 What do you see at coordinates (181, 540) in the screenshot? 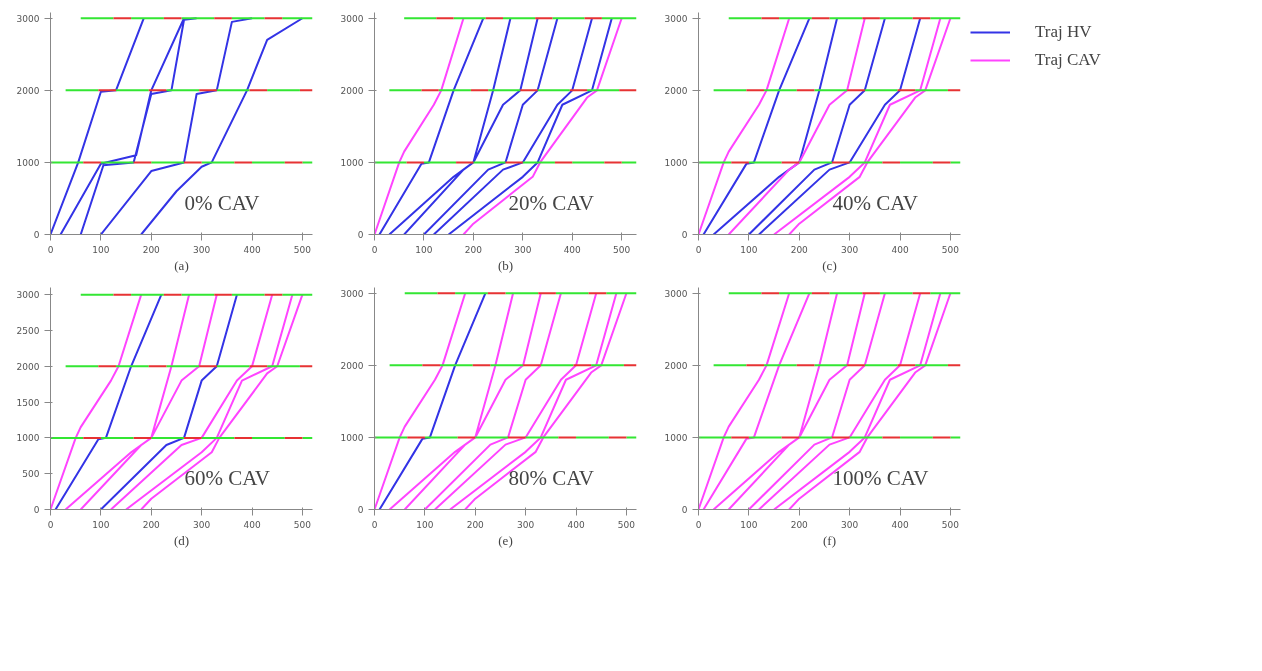
I see `x-axis-title: (d)` at bounding box center [181, 540].